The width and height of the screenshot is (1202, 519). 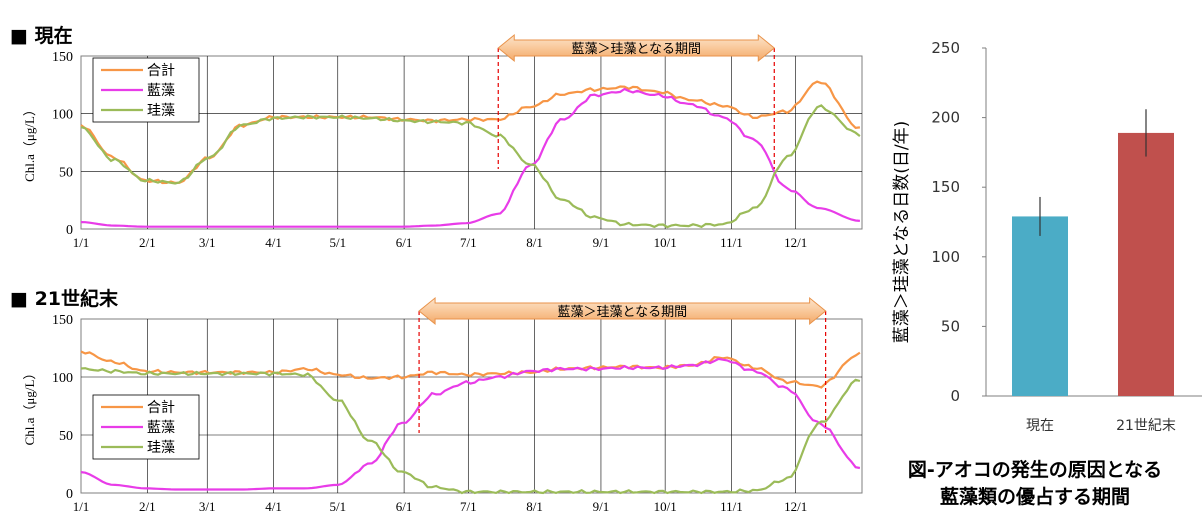 What do you see at coordinates (1146, 264) in the screenshot?
I see `bar-21st-century-end` at bounding box center [1146, 264].